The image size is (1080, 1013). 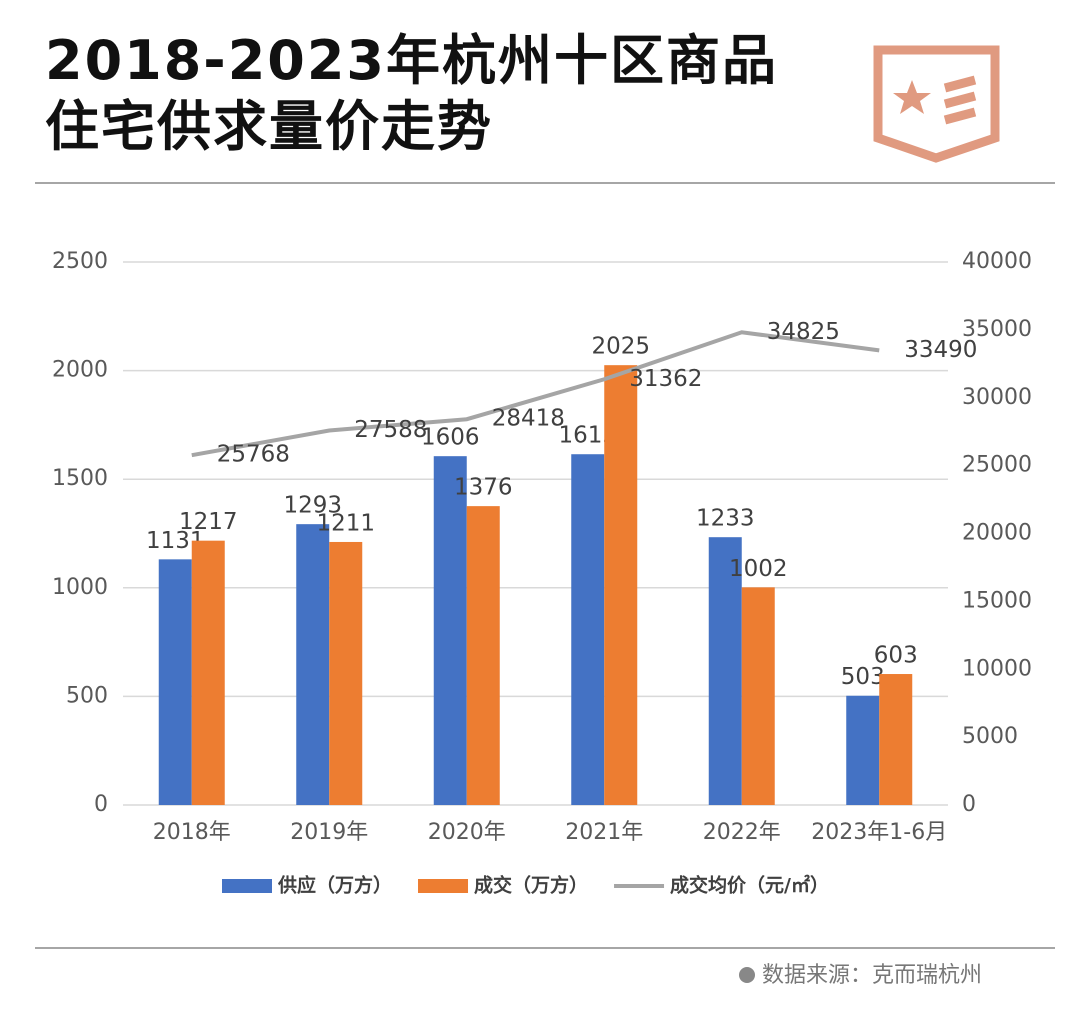 I want to click on y2-tick-label: 15000, so click(x=997, y=600).